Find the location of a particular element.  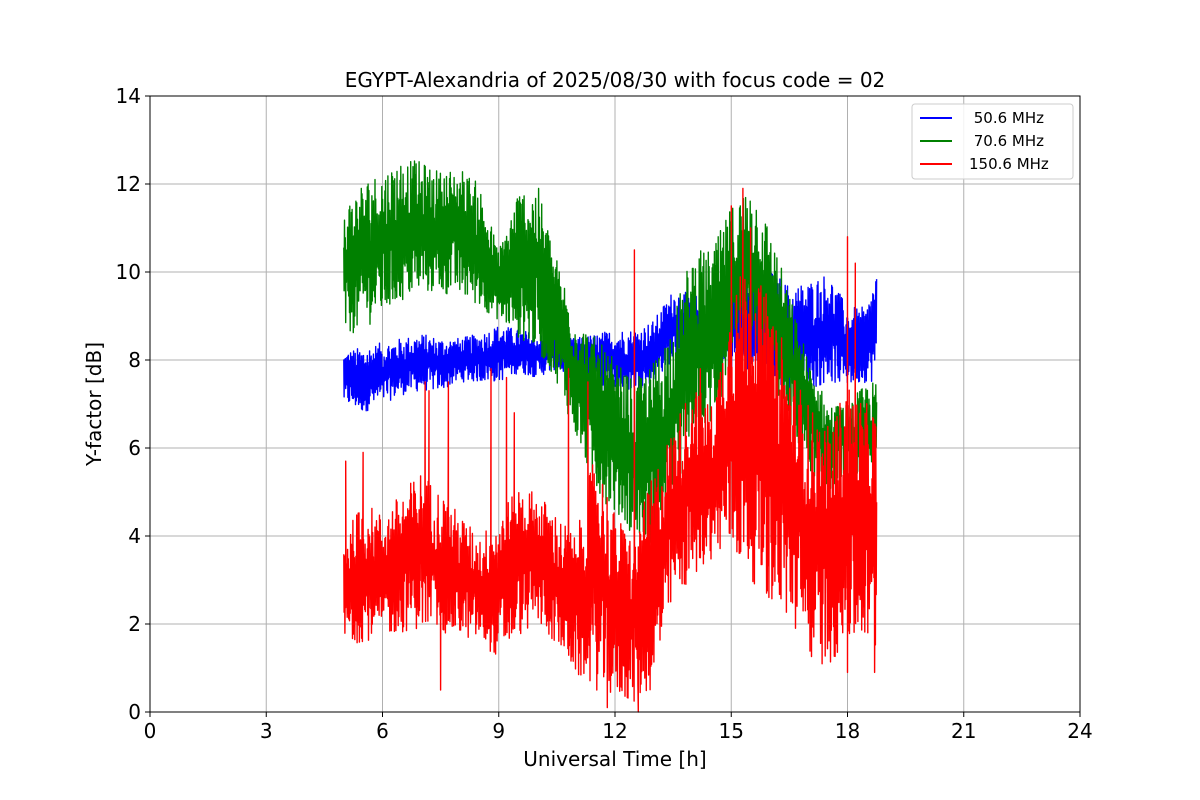

legend: 50.6 MHz 70.6 MHz 150.6 MHz is located at coordinates (992, 141).